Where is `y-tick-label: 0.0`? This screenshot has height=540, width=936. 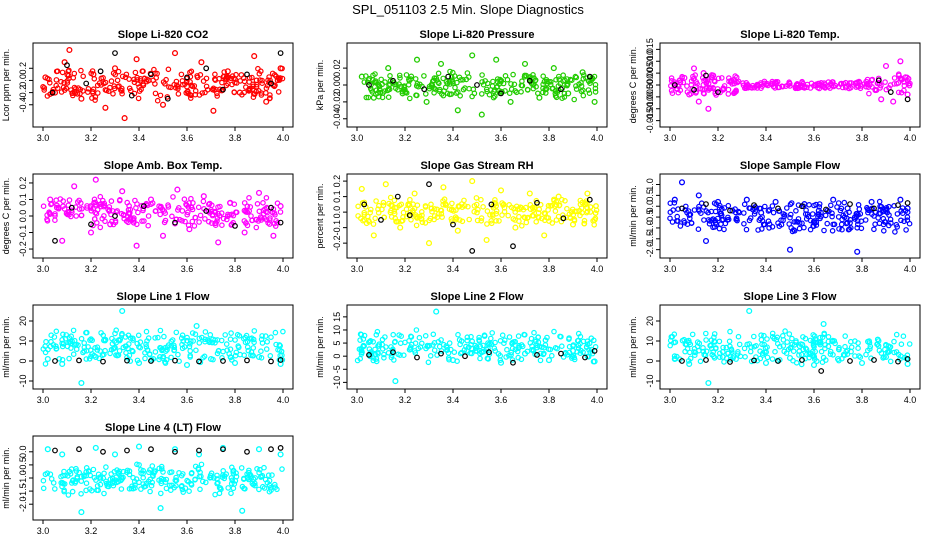 y-tick-label: 0.0 is located at coordinates (337, 212).